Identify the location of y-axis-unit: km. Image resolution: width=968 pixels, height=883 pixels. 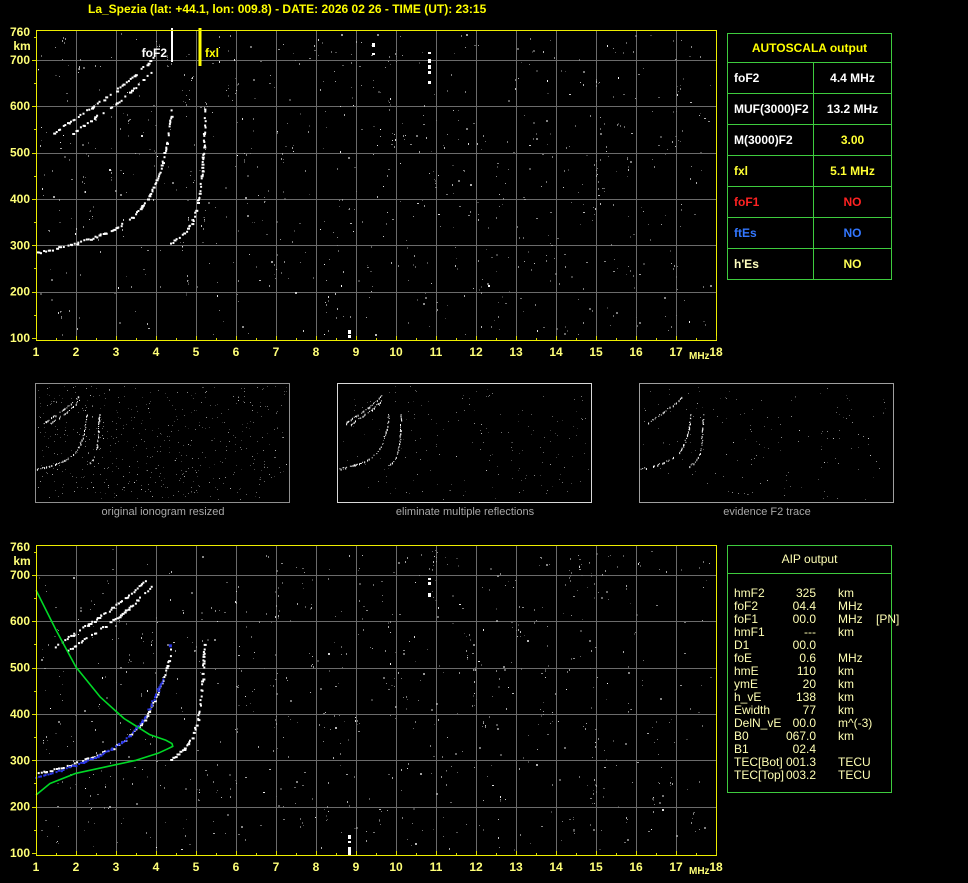
(21, 46).